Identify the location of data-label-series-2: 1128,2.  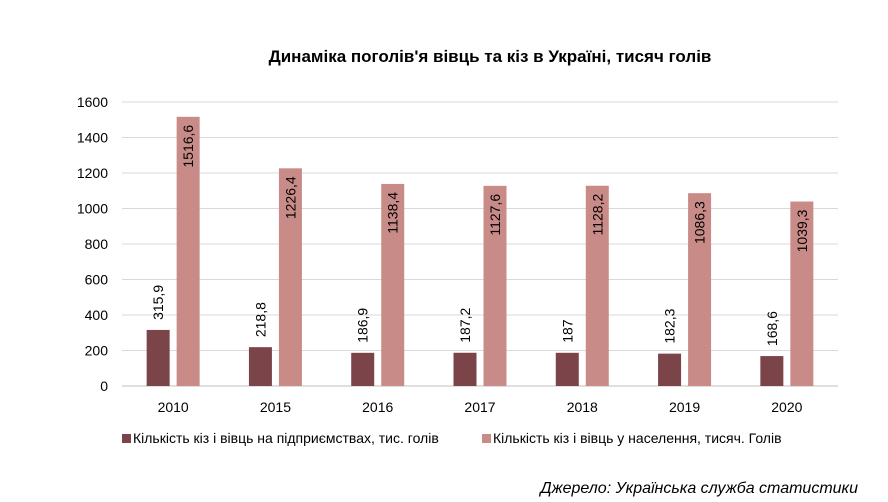
(597, 215).